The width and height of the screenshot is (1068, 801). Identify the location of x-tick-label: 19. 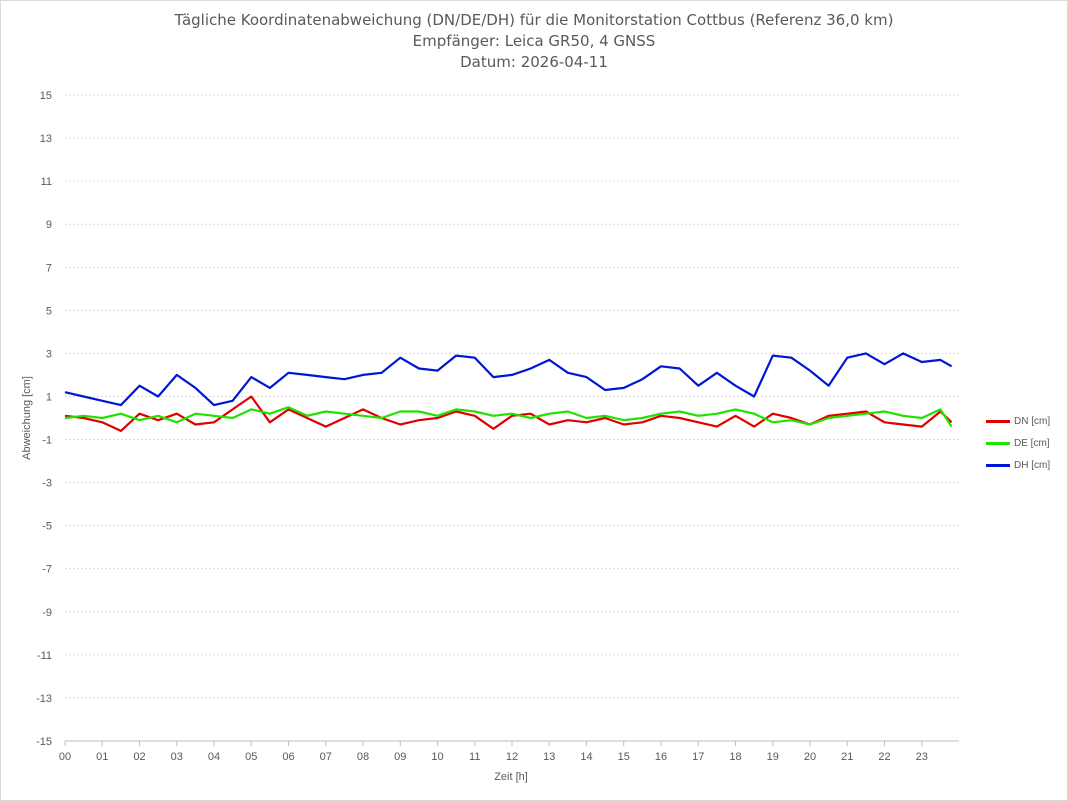
(773, 757).